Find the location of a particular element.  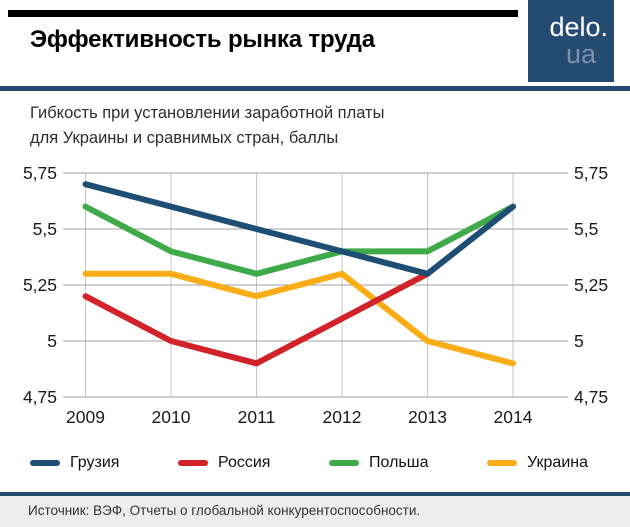

delo-ua-logo: delo. ua is located at coordinates (571, 41).